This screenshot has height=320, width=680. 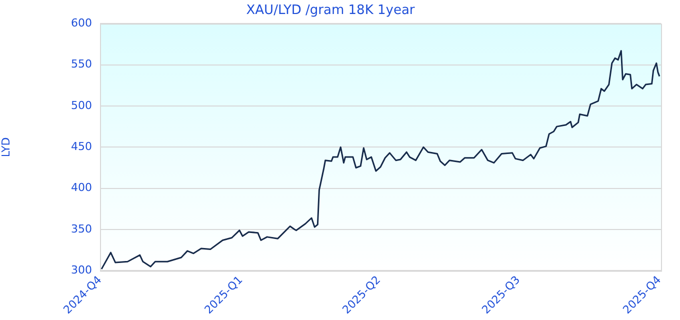 What do you see at coordinates (6, 147) in the screenshot?
I see `y-axis-title: LYD` at bounding box center [6, 147].